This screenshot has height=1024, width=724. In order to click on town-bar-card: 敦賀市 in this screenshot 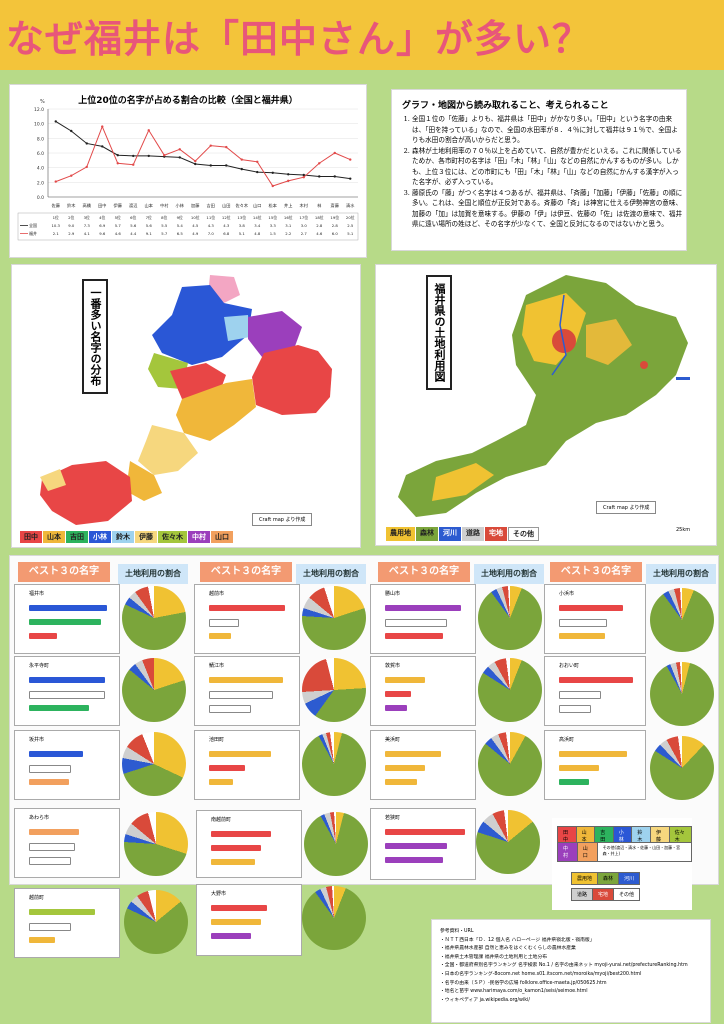, I will do `click(423, 691)`.